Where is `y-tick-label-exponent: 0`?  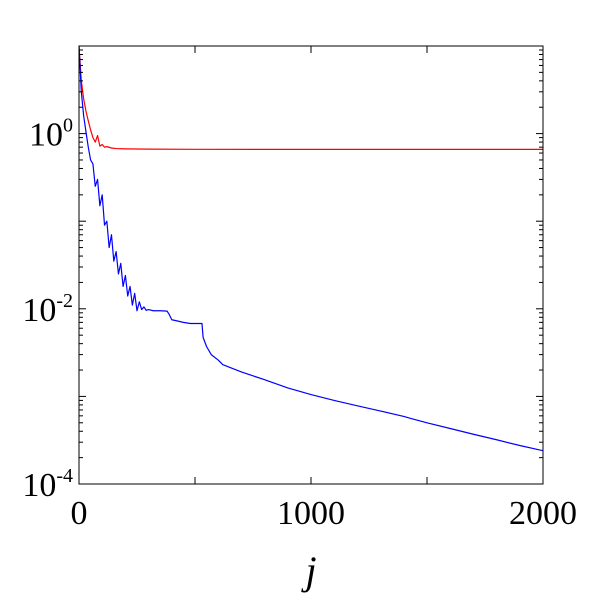
y-tick-label-exponent: 0 is located at coordinates (68, 126).